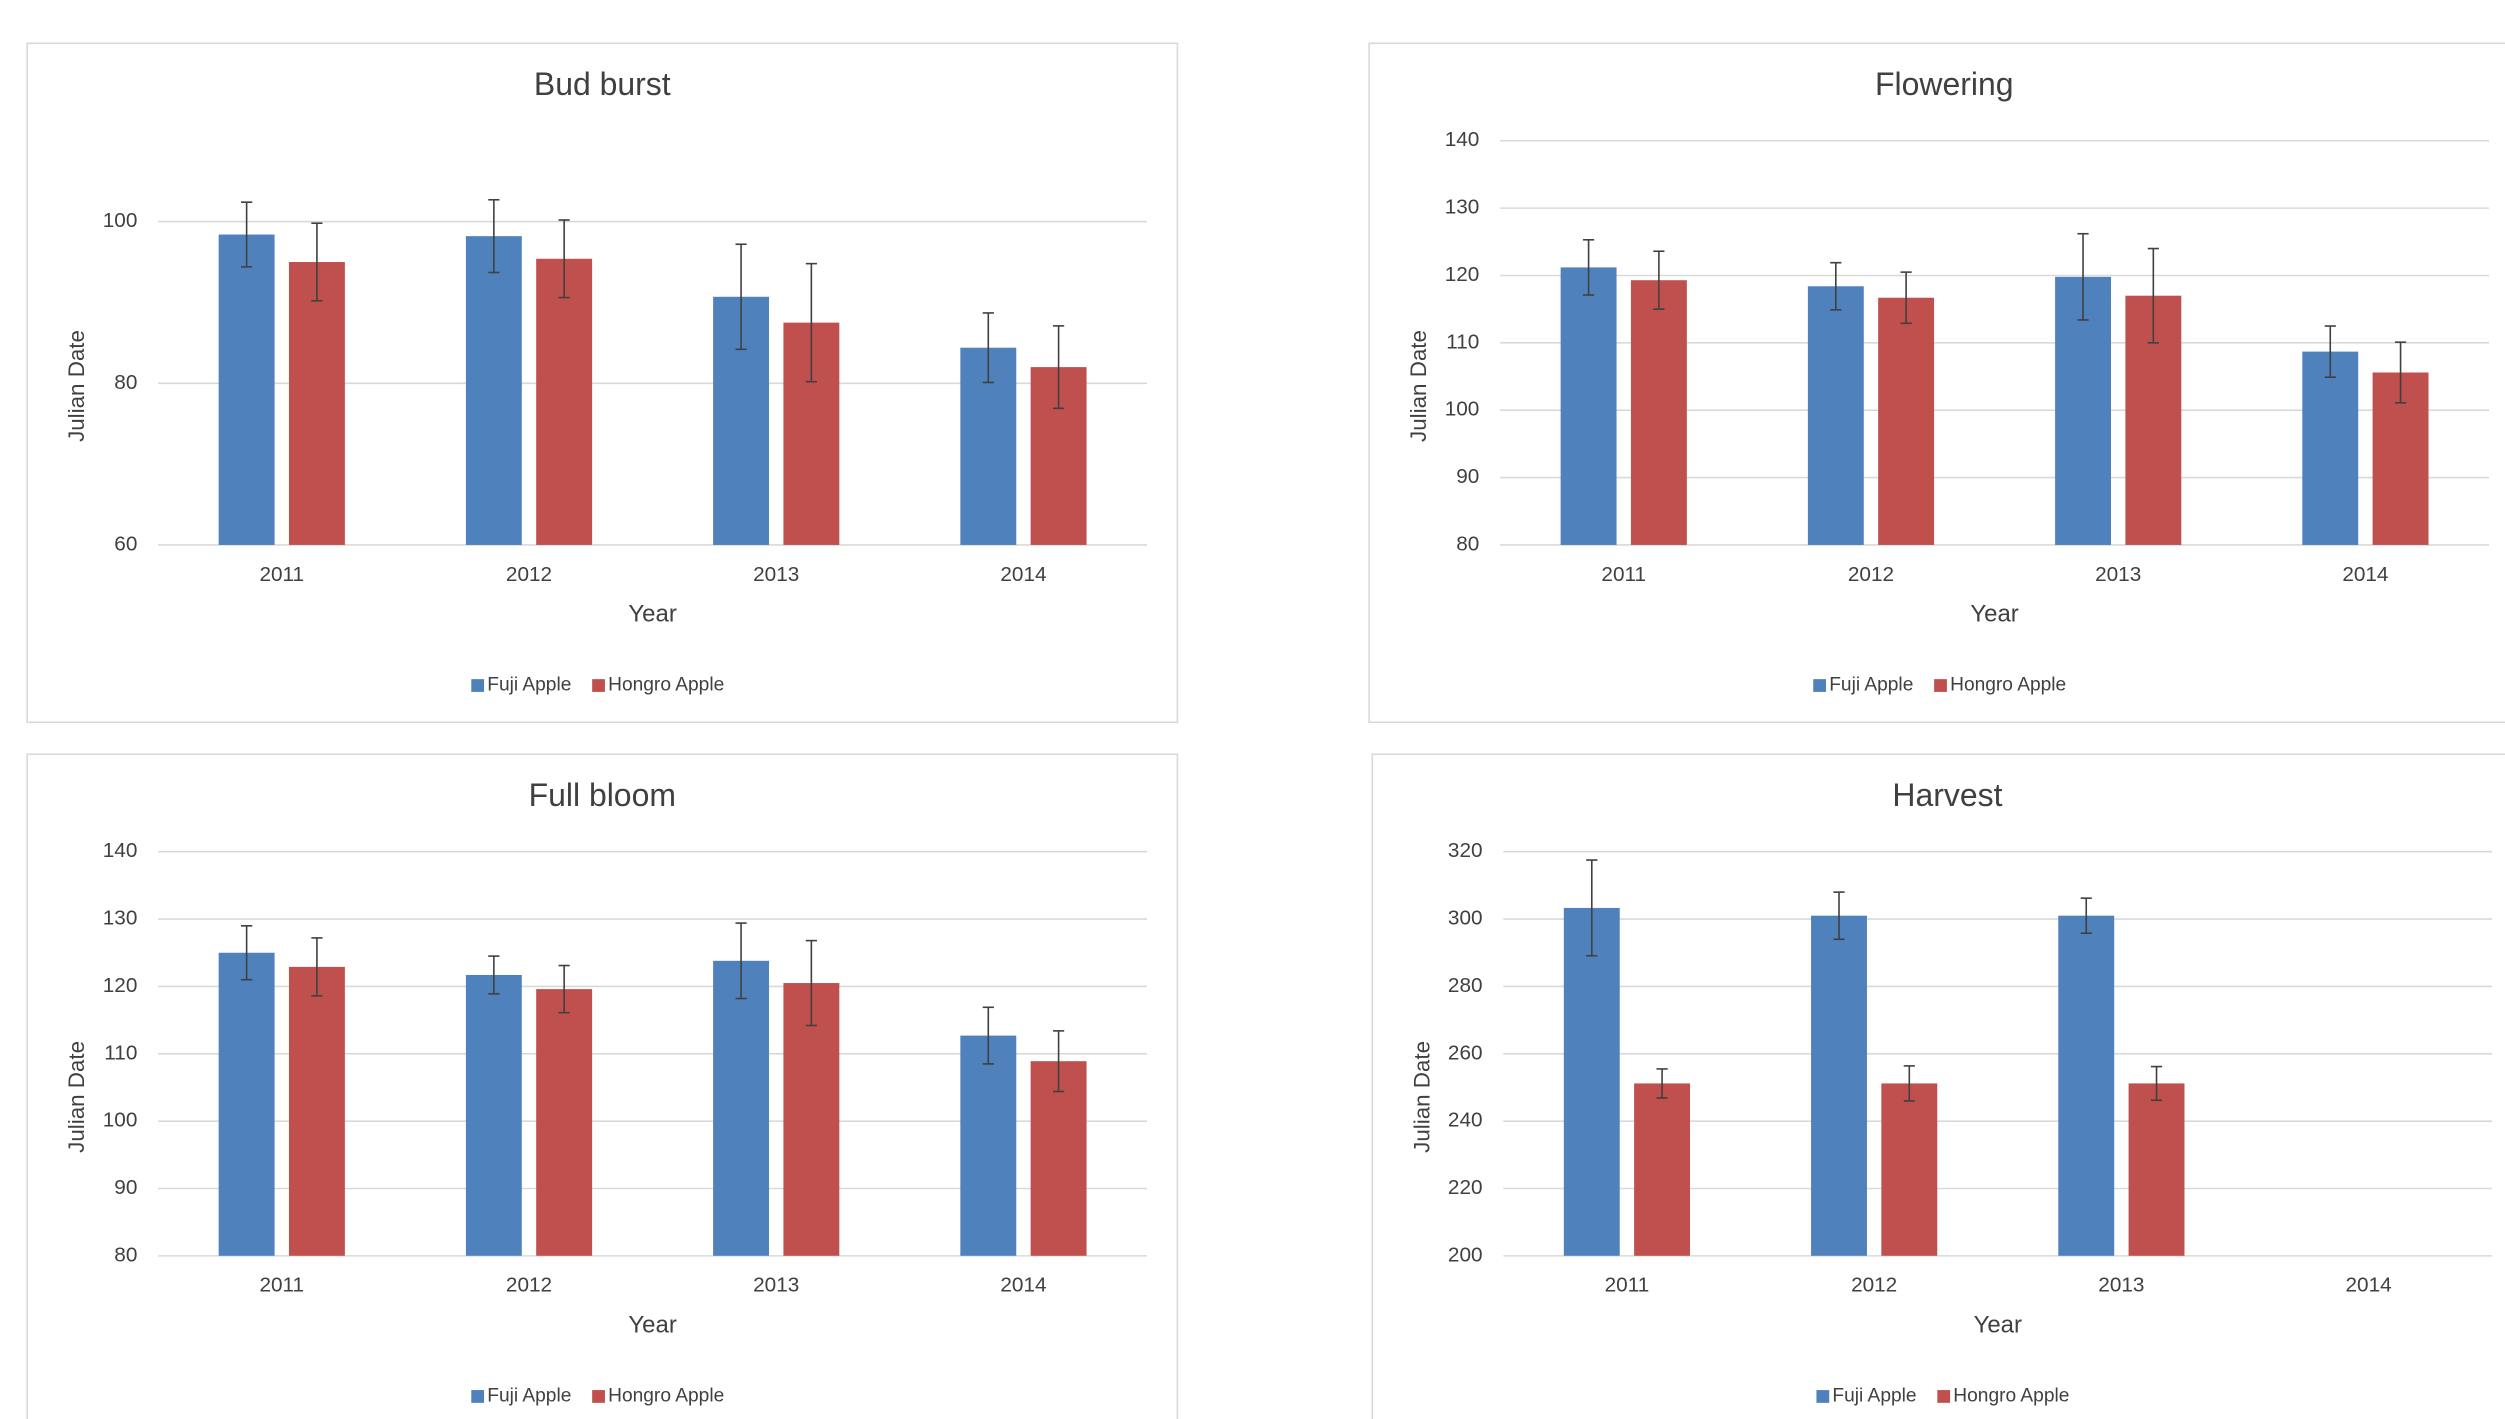  Describe the element at coordinates (1465, 1120) in the screenshot. I see `y-tick-label: 240` at that location.